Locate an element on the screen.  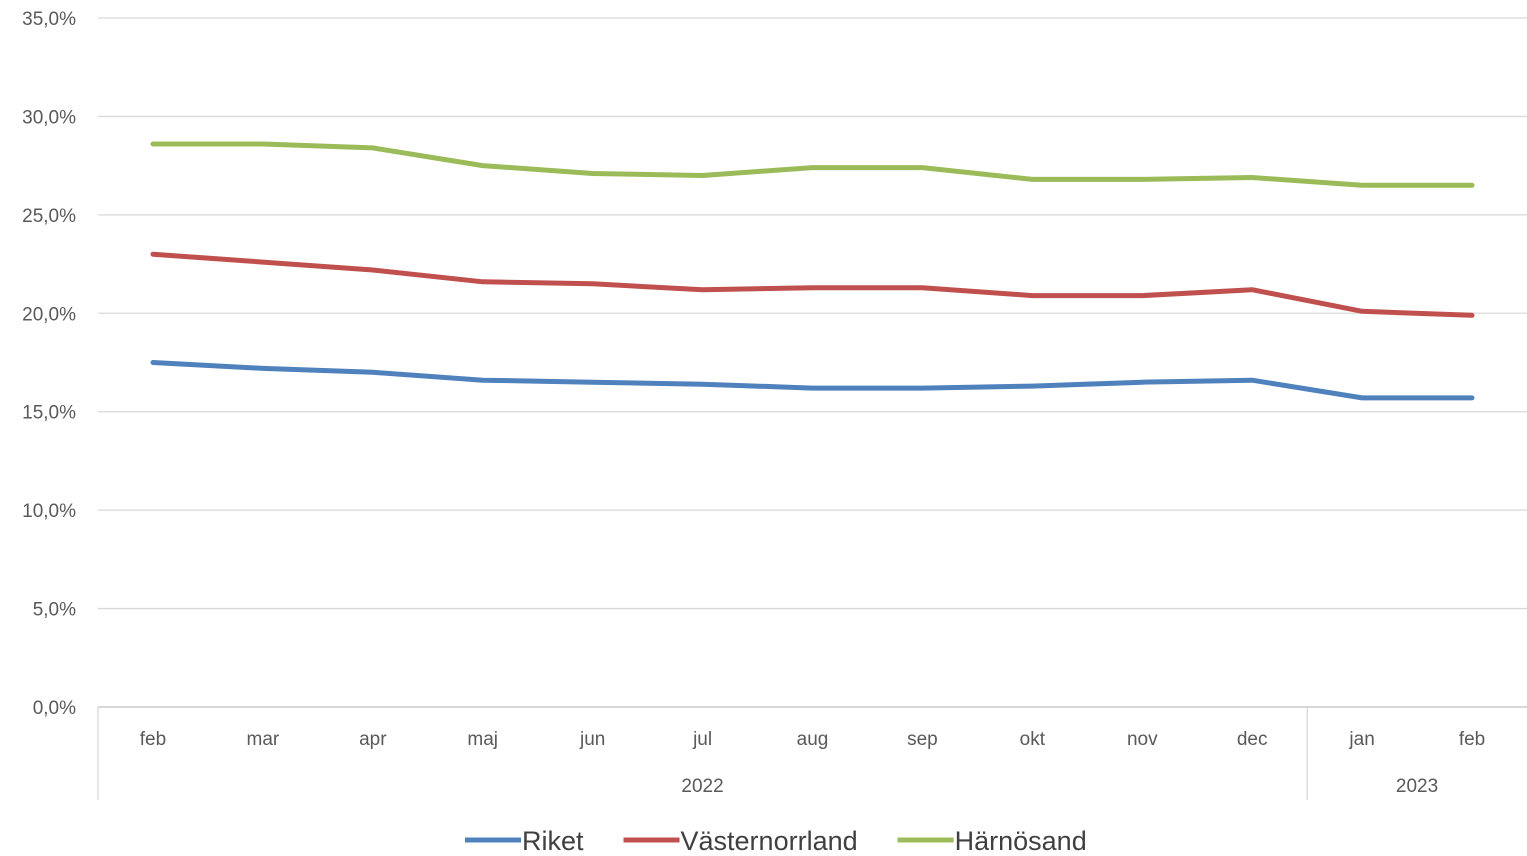
y-axis-tick-labels: 0,0% 5,0% 10,0% 15,0% 20,0% 25,0% 30,0% 35,0% is located at coordinates (49, 364).